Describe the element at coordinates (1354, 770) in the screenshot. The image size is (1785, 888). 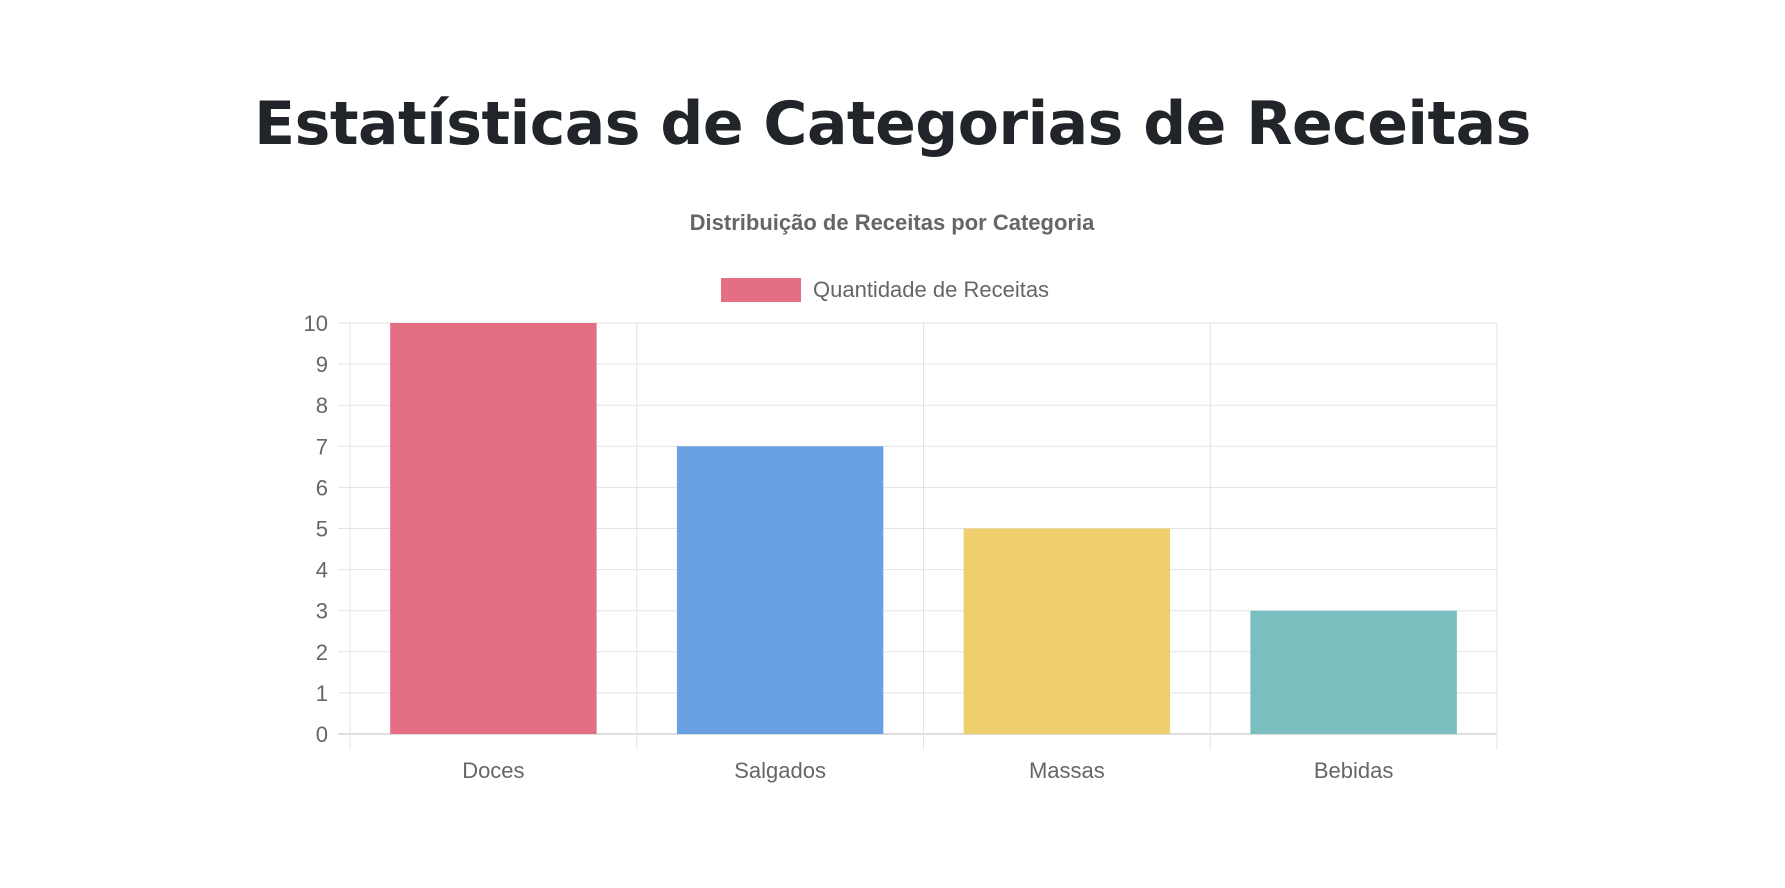
I see `x-tick-label: Bebidas` at that location.